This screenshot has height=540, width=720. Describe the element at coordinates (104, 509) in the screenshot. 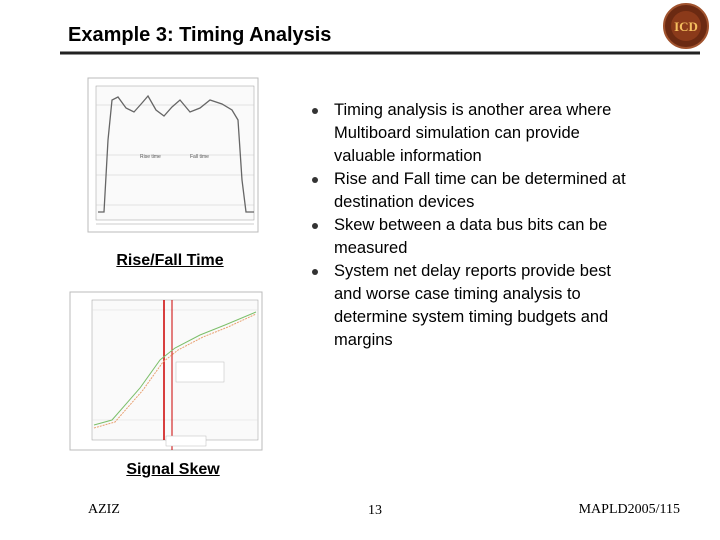

I see `footer-left: AZIZ` at that location.